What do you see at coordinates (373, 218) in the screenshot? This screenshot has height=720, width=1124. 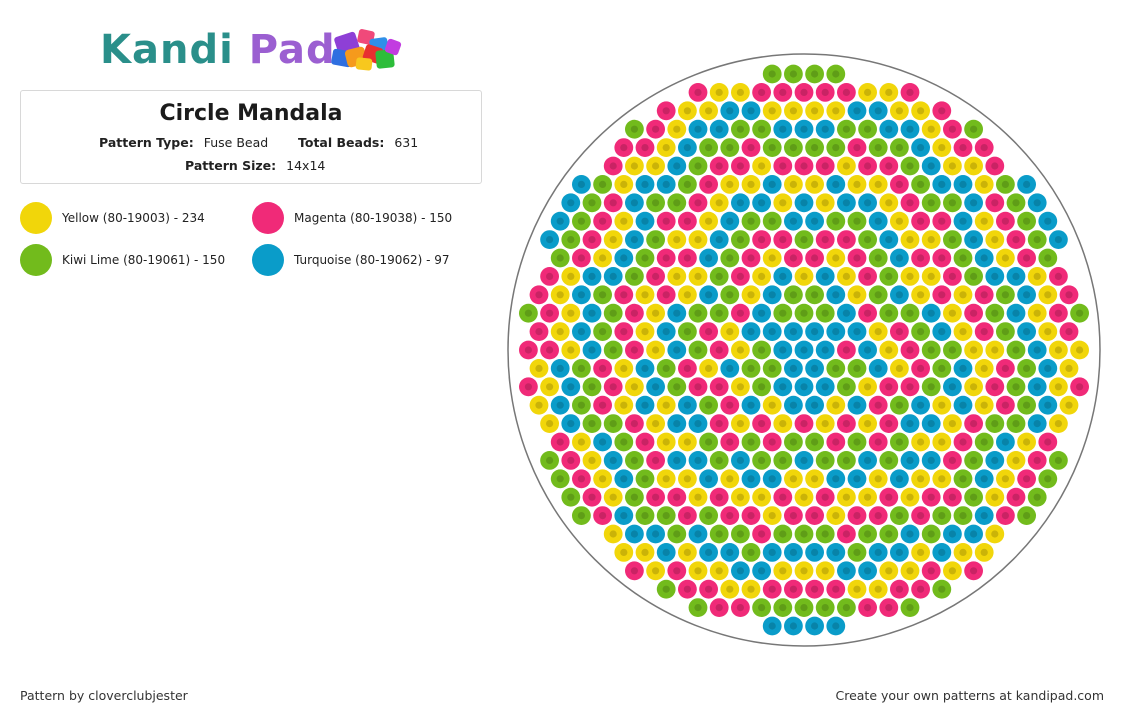 I see `legend-label: Magenta (80-19038) - 150` at bounding box center [373, 218].